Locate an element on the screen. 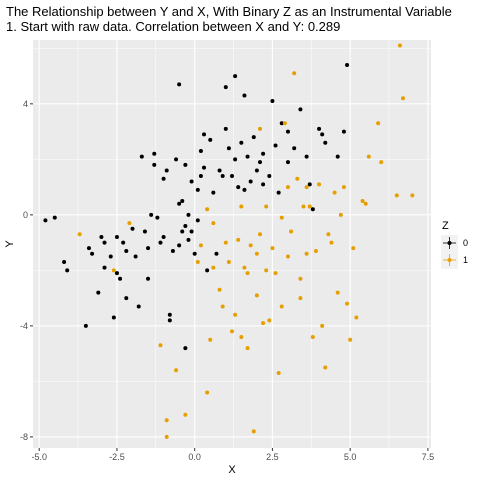 The height and width of the screenshot is (480, 480). x-tick-label: 2.5 is located at coordinates (272, 457).